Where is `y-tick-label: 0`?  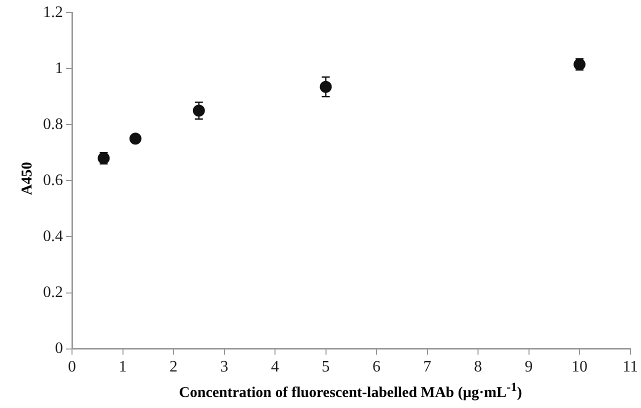
y-tick-label: 0 is located at coordinates (59, 349).